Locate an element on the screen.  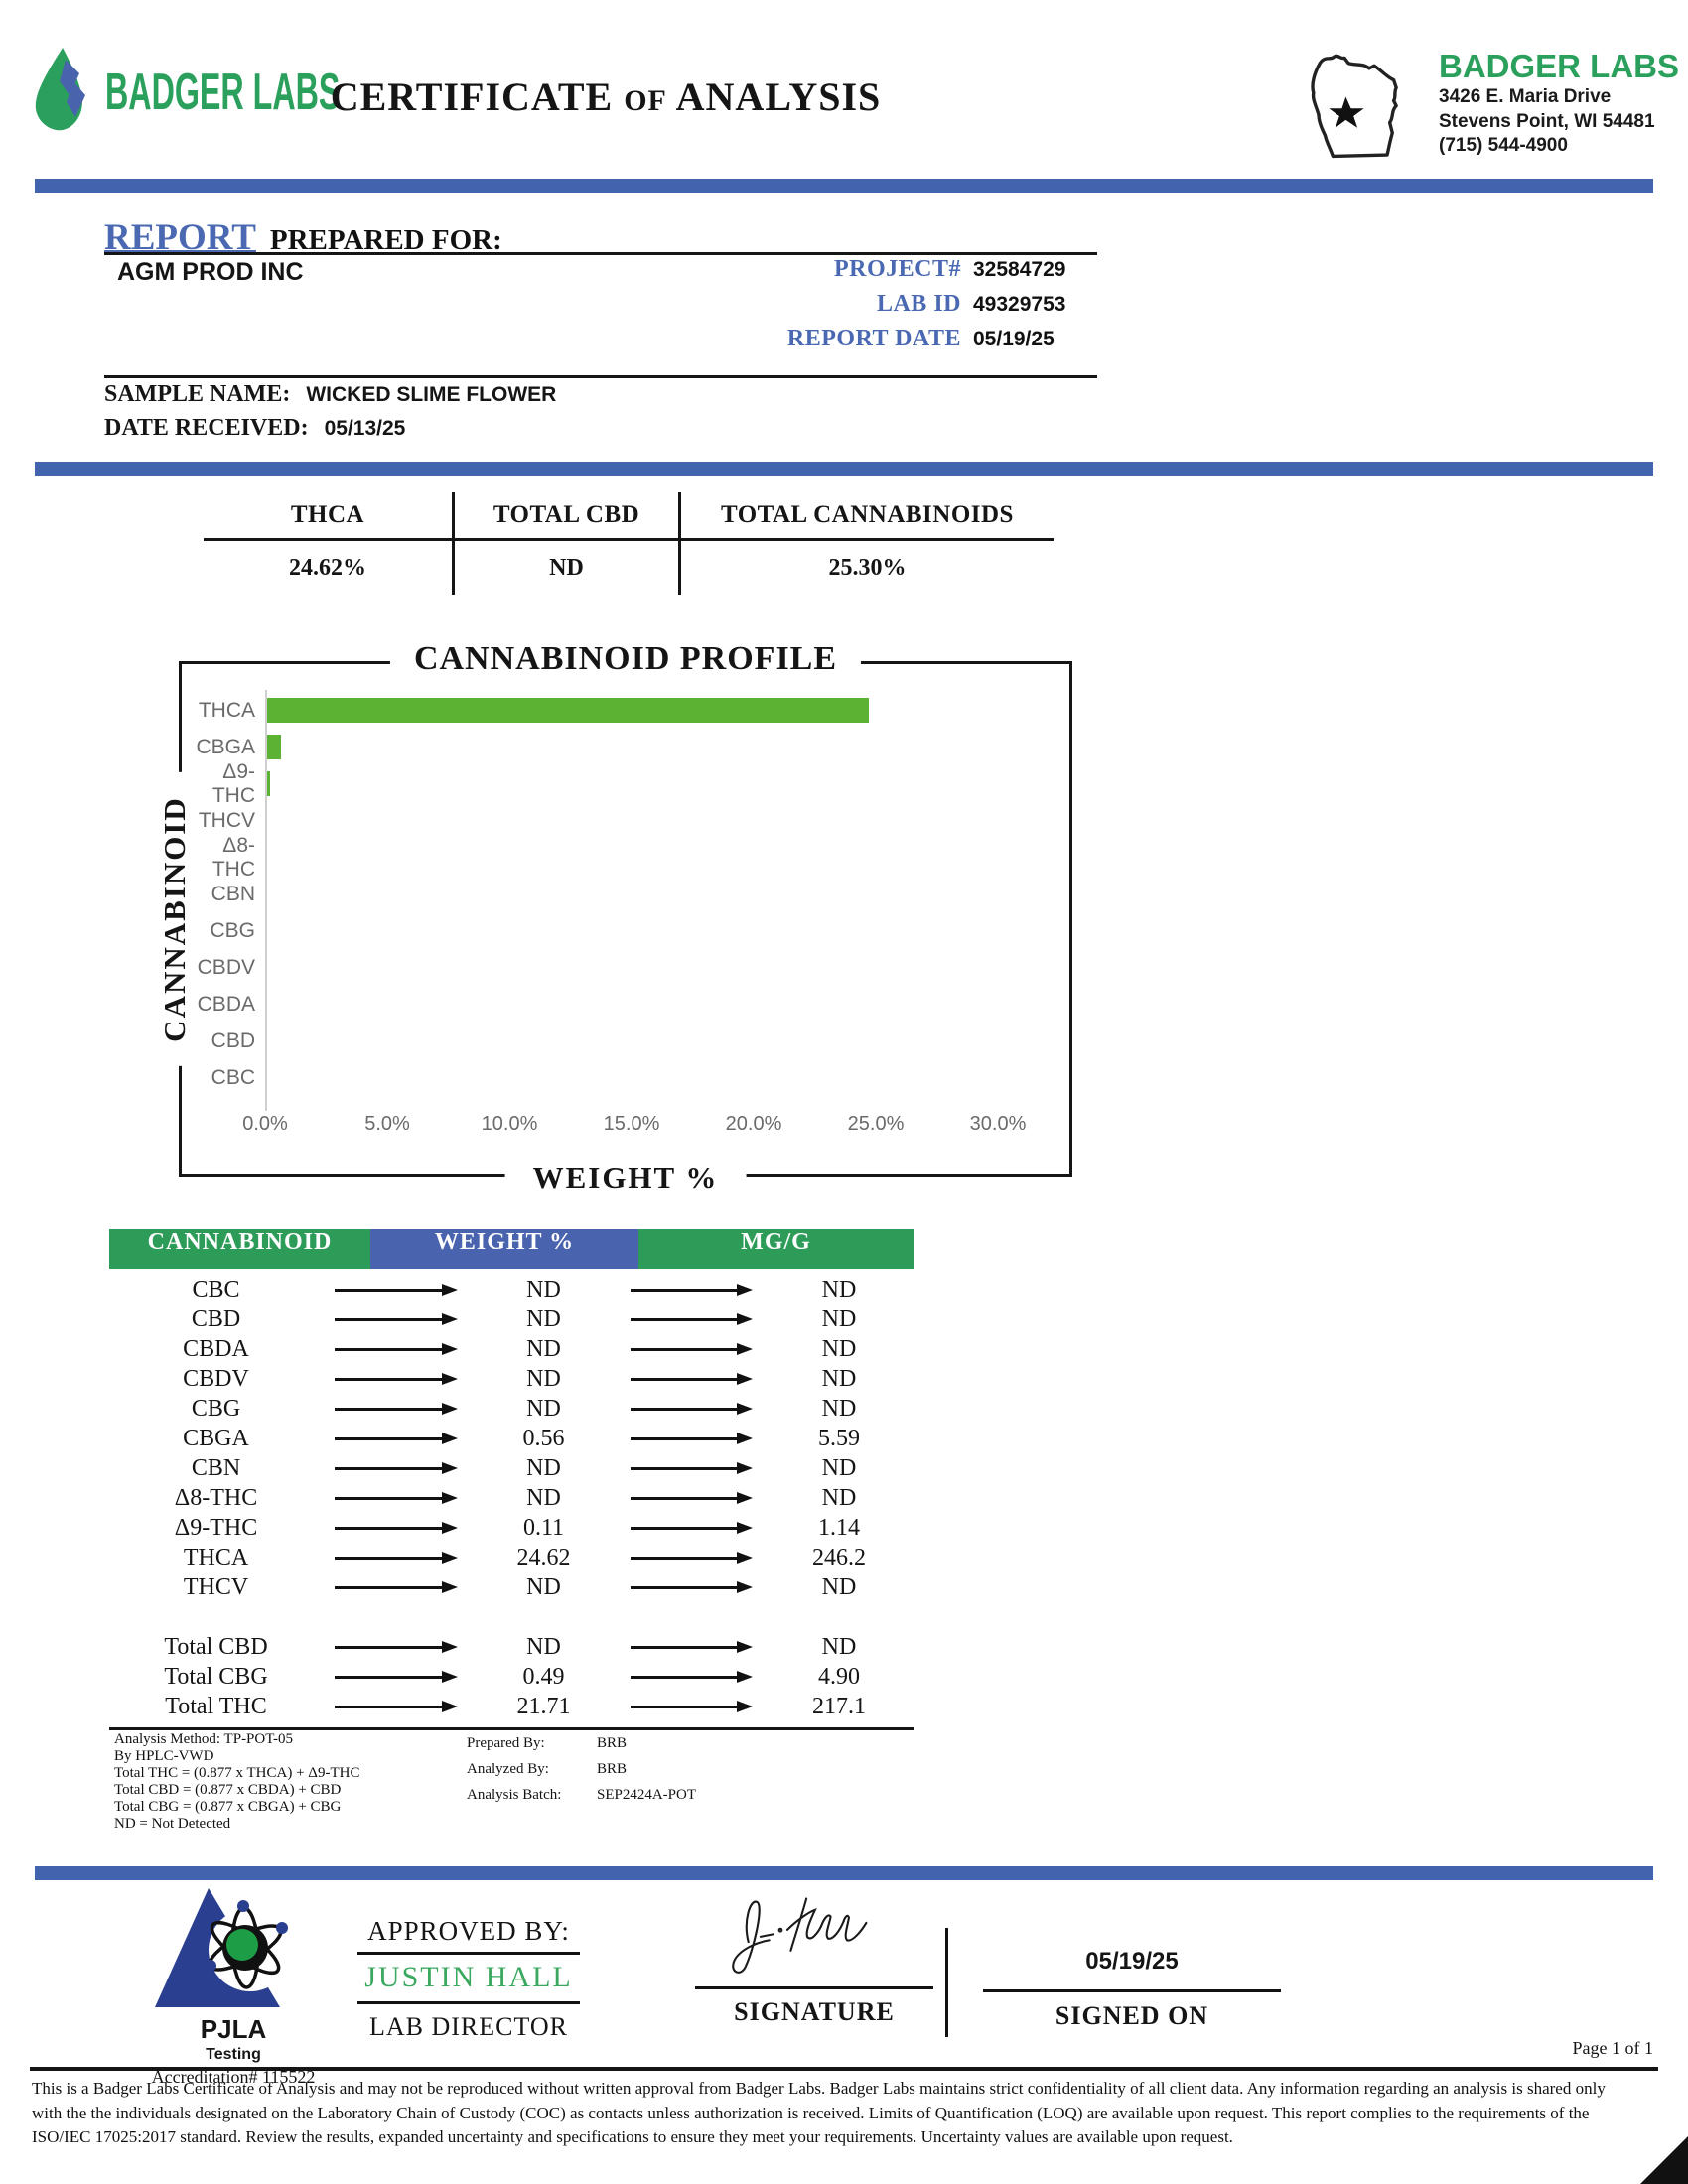
pjla-testing-label: Testing is located at coordinates (233, 2054).